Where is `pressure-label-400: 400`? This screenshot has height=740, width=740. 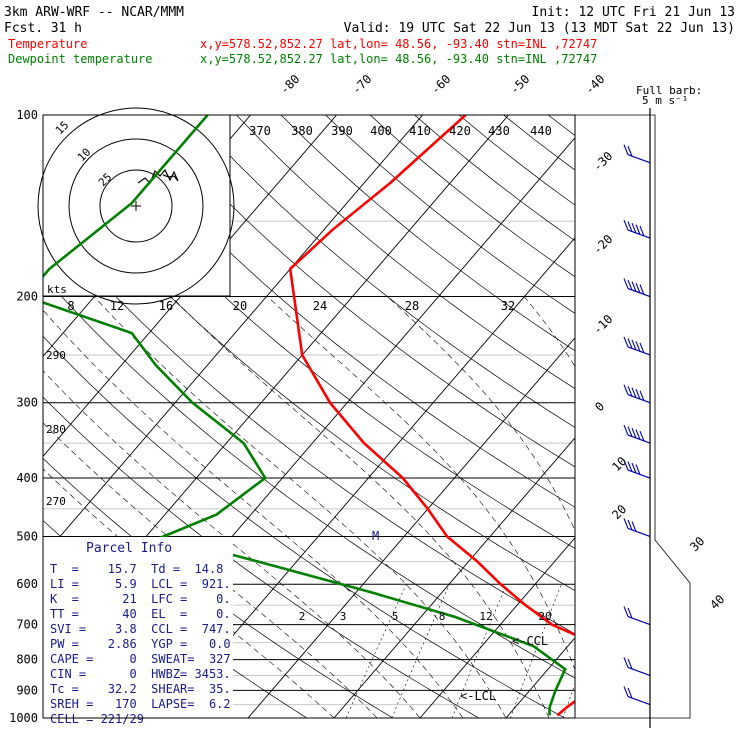 pressure-label-400: 400 is located at coordinates (27, 478).